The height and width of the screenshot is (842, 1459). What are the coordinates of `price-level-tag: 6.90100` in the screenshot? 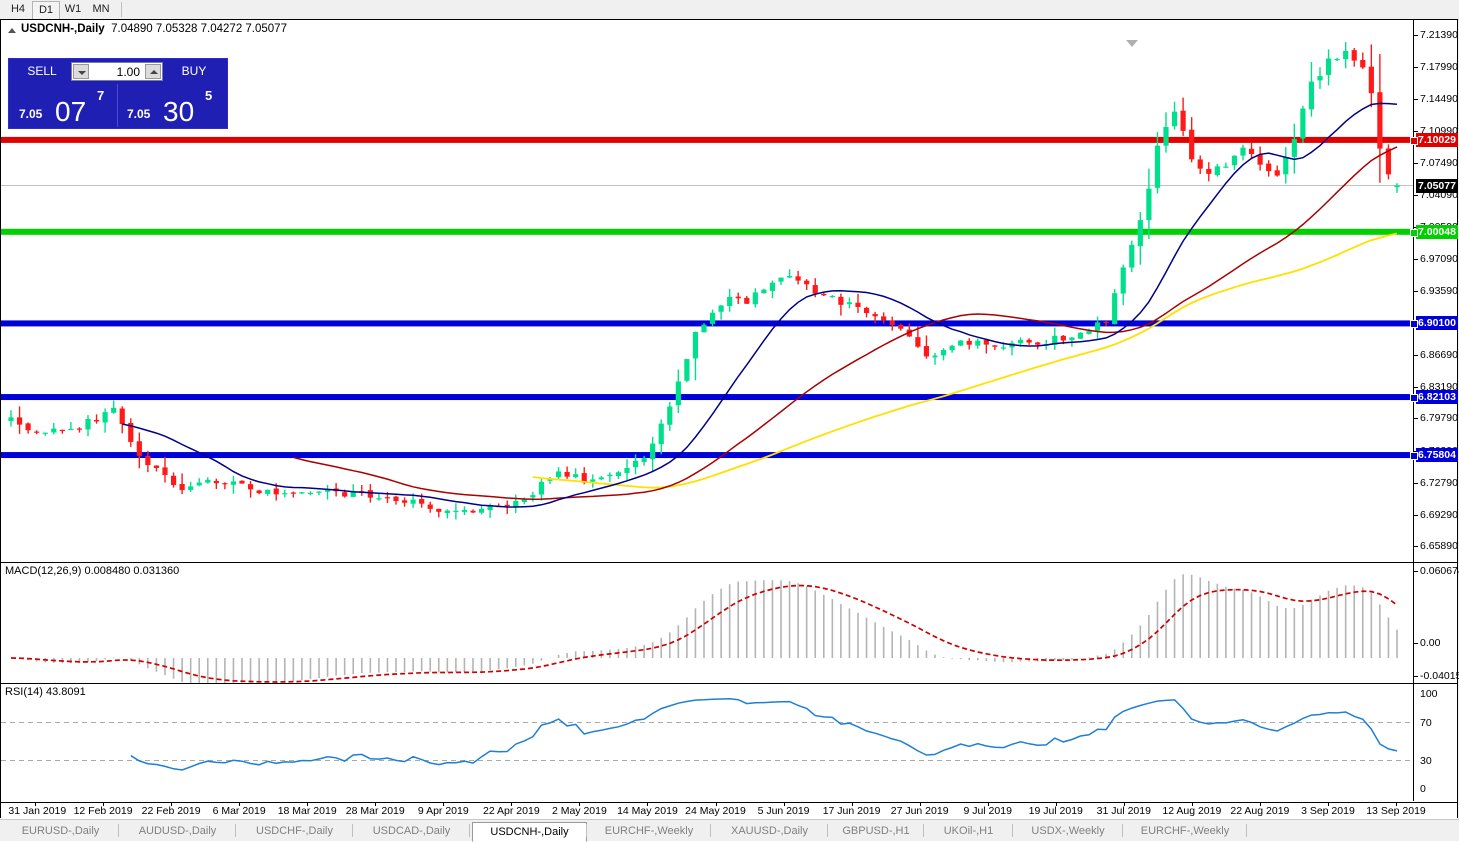 It's located at (1437, 323).